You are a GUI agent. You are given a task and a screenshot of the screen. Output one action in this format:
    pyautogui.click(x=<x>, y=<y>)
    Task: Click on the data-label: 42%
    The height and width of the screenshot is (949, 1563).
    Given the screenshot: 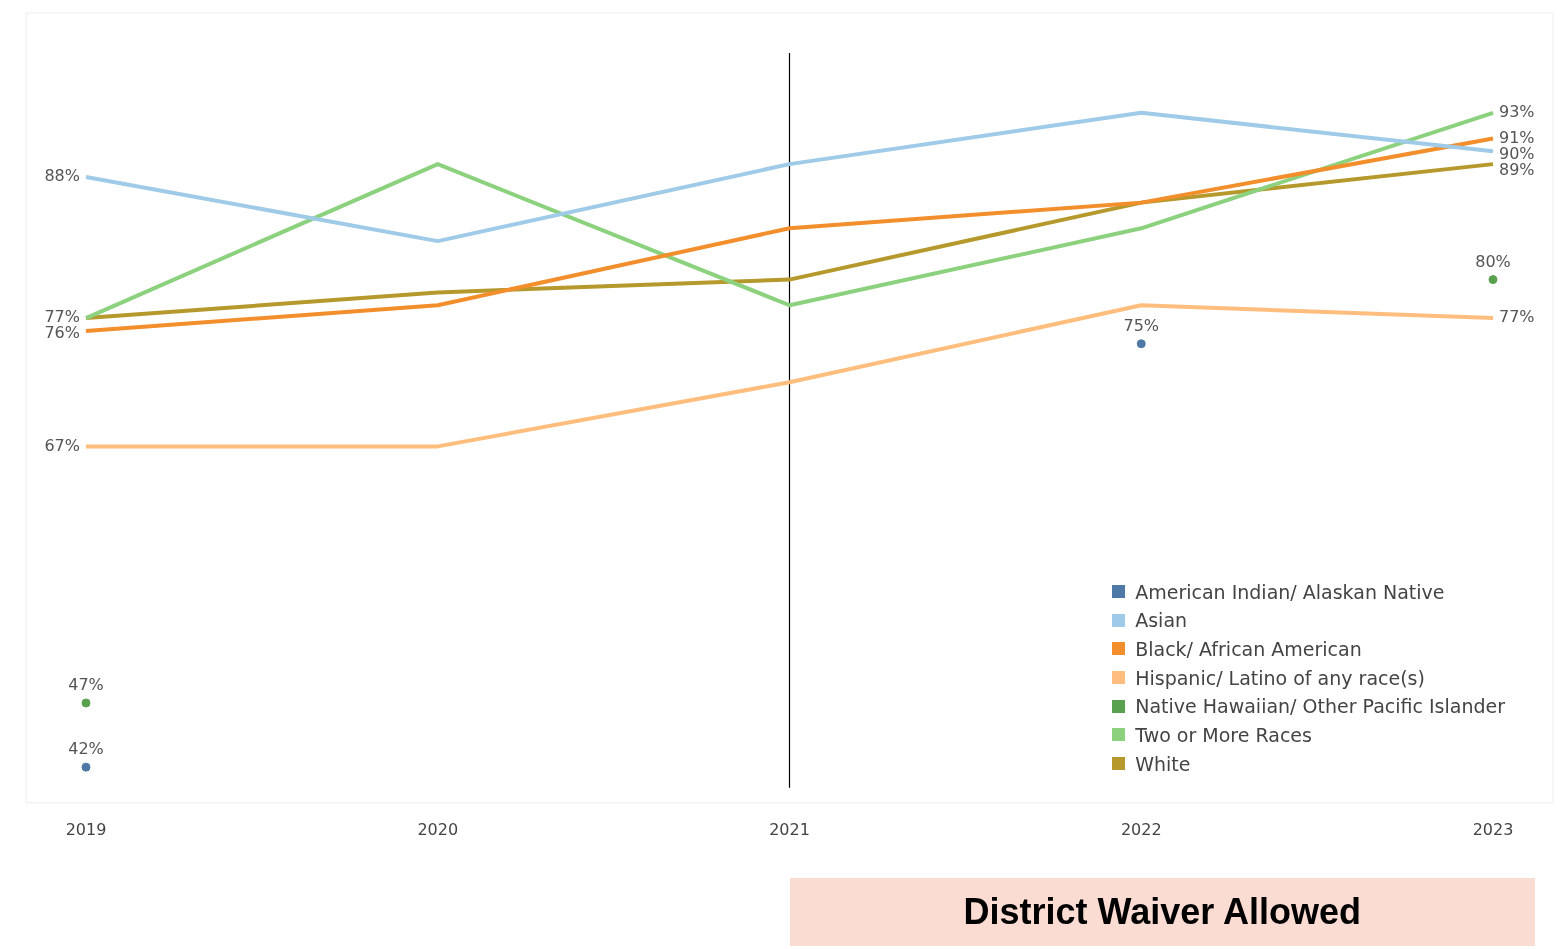 What is the action you would take?
    pyautogui.click(x=86, y=749)
    